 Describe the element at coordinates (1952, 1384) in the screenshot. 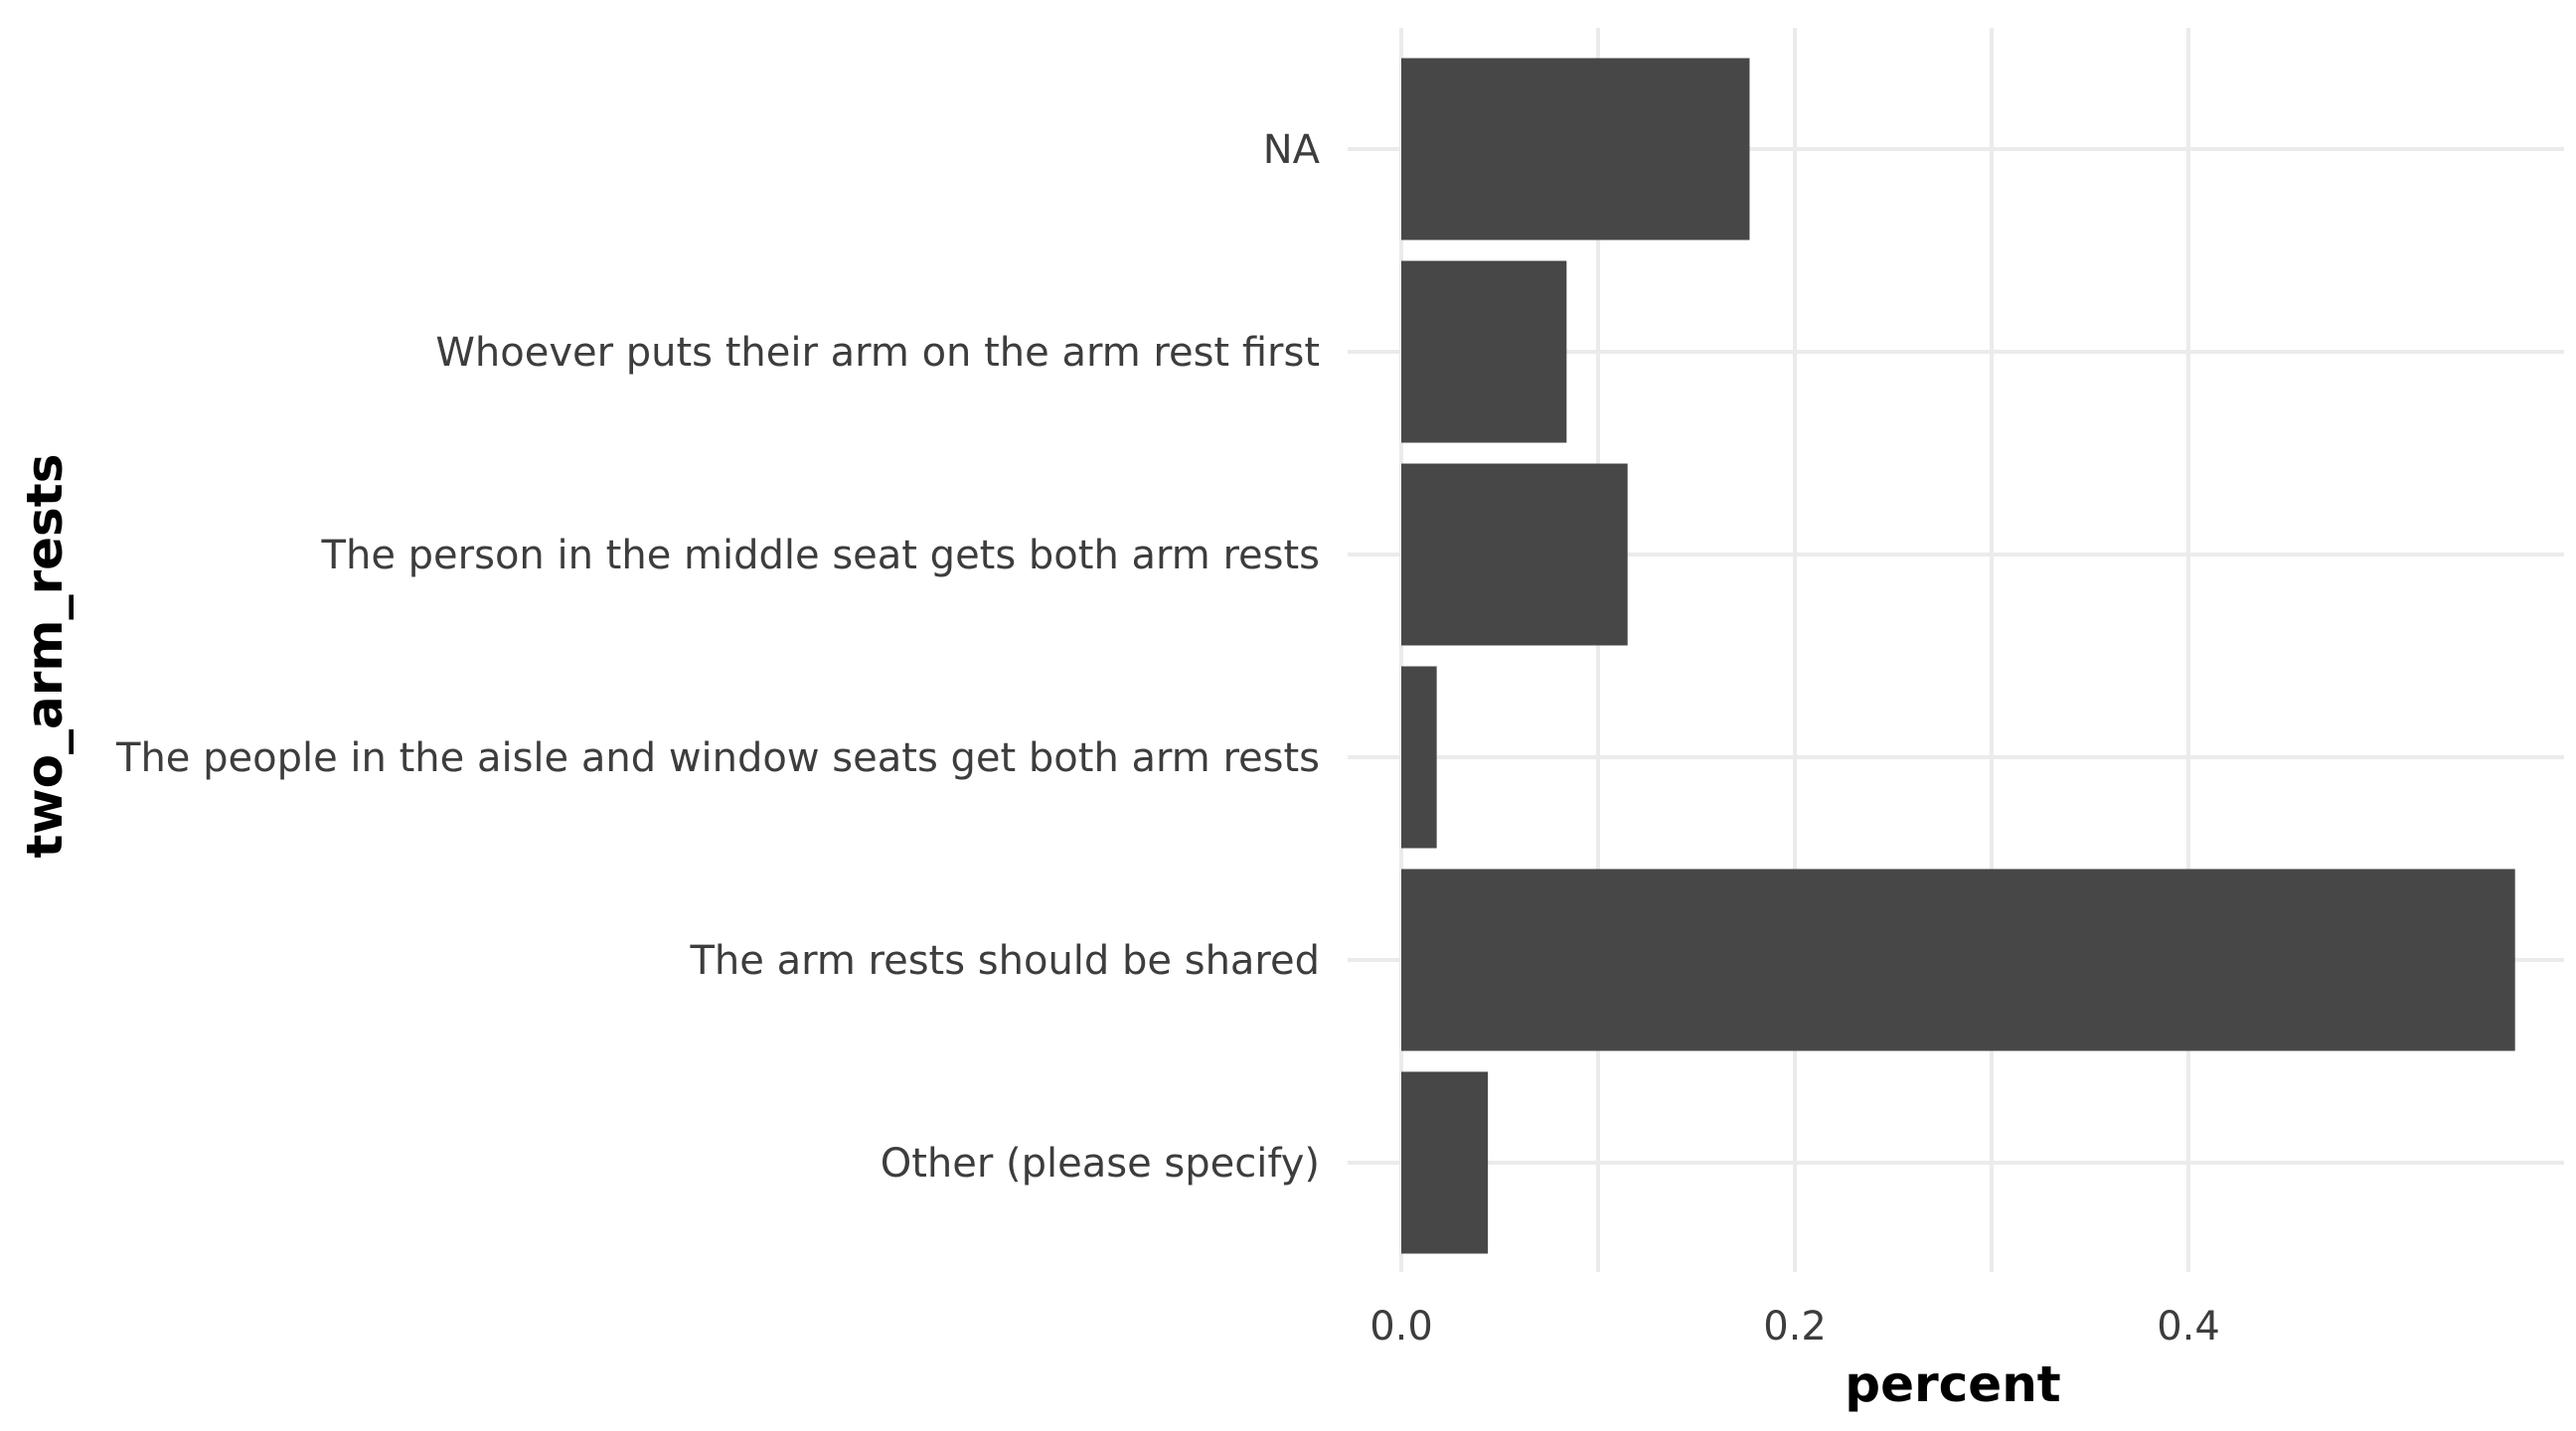

I see `x-axis-title: percent` at that location.